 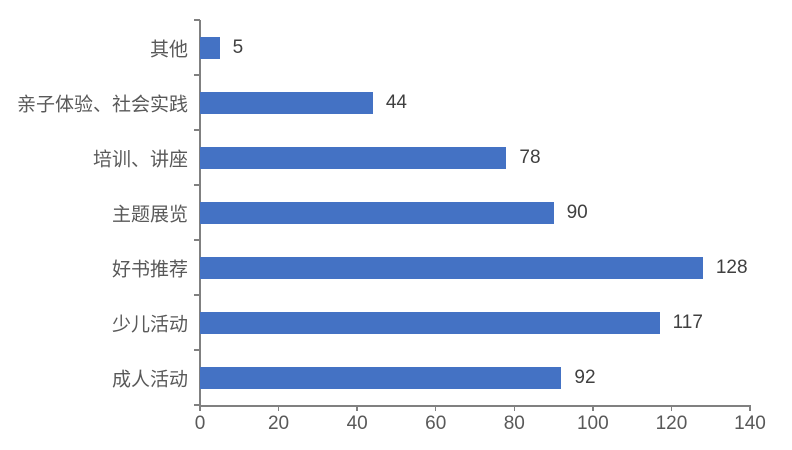 I want to click on category-label: 好书推荐, so click(x=149, y=269).